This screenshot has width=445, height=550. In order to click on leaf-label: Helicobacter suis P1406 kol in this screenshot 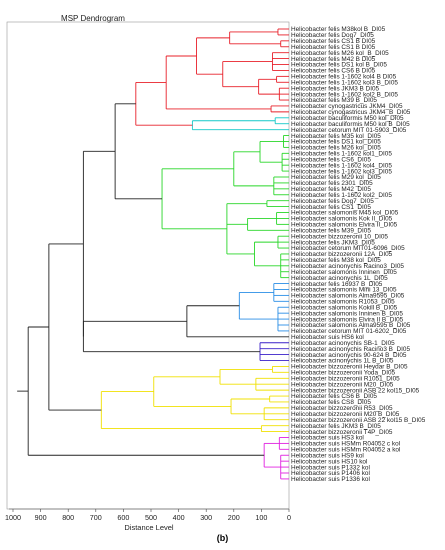, I will do `click(330, 473)`.